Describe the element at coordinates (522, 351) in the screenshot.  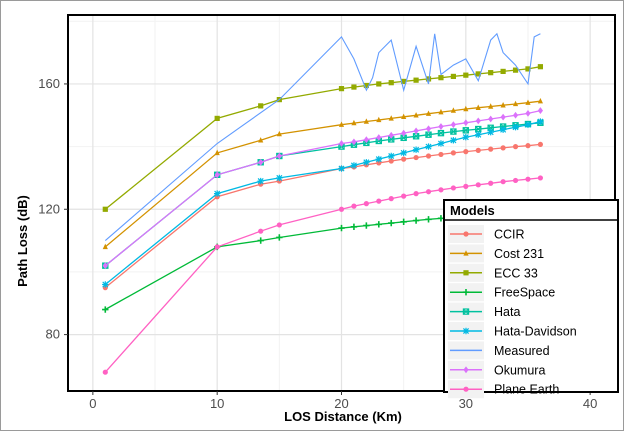
I see `legend-item-label: Measured` at that location.